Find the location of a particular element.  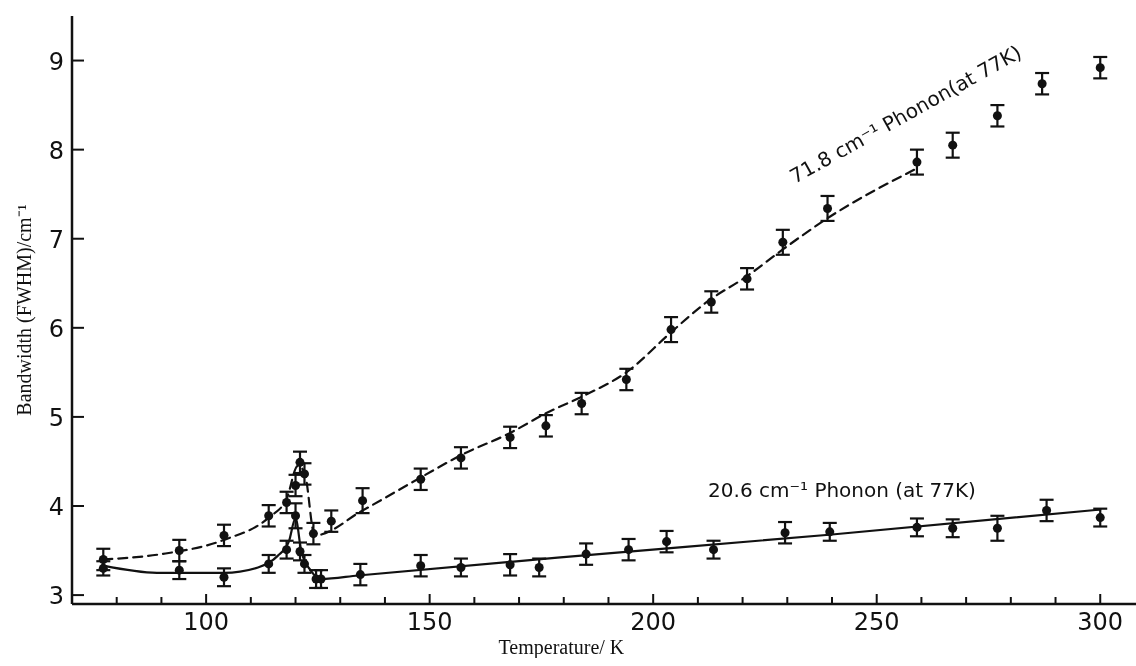

x-tick-label: 300 is located at coordinates (1100, 622).